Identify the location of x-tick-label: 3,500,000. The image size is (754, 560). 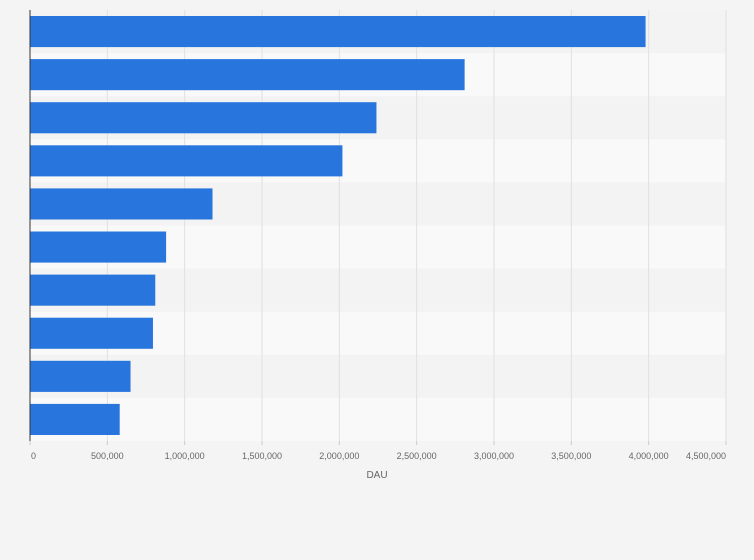
(571, 456).